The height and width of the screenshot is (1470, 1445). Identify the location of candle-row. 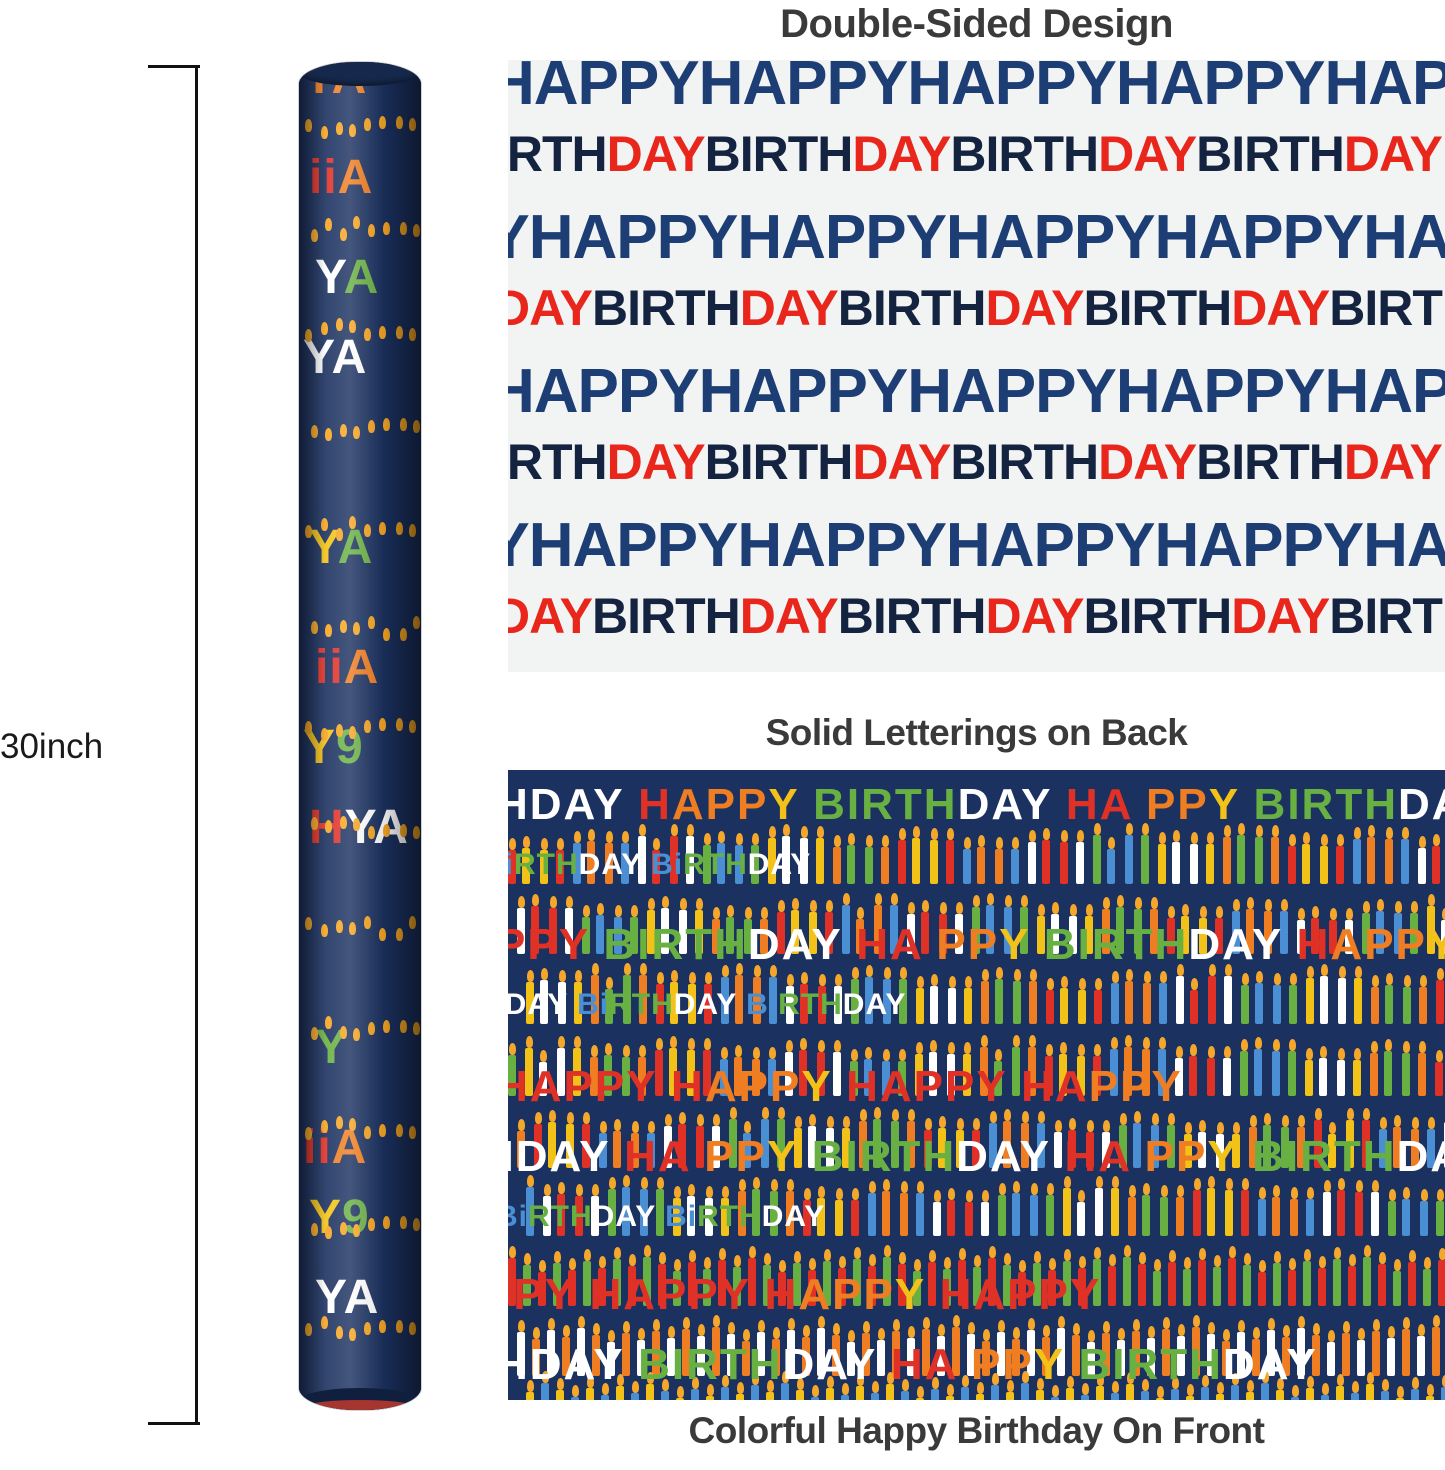
(976, 993).